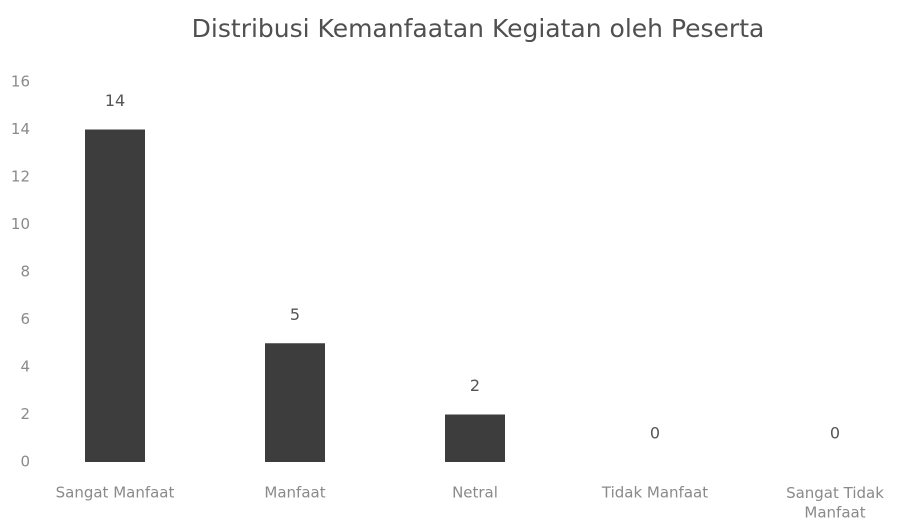 The height and width of the screenshot is (531, 913). What do you see at coordinates (475, 385) in the screenshot?
I see `data-label: 2` at bounding box center [475, 385].